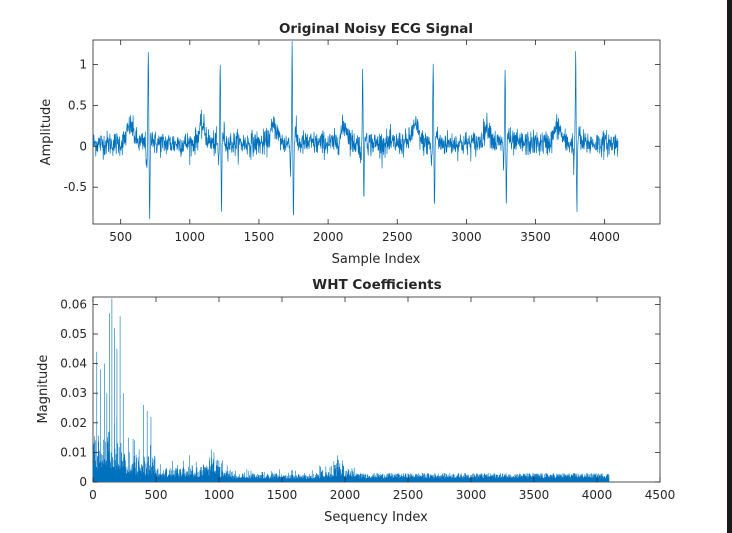 The width and height of the screenshot is (732, 533). What do you see at coordinates (77, 105) in the screenshot?
I see `y-tick-label: 0.5` at bounding box center [77, 105].